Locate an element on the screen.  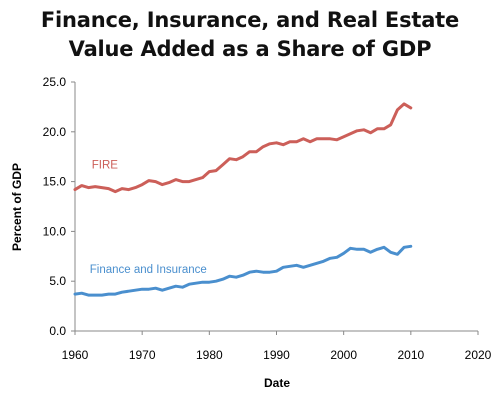
y-tick-label: 25.0 is located at coordinates (55, 82).